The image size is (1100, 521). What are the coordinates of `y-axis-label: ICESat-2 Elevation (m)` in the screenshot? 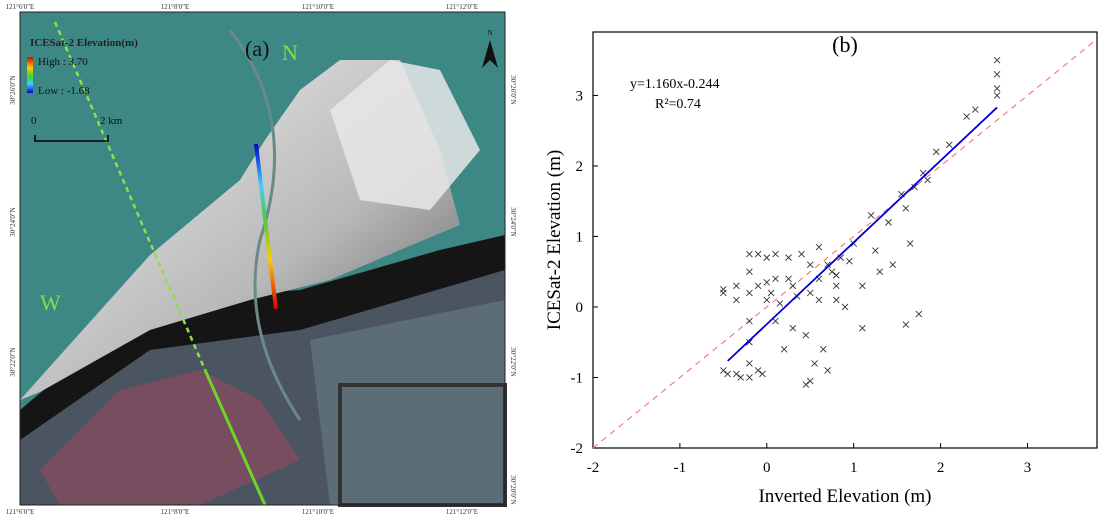 It's located at (554, 240).